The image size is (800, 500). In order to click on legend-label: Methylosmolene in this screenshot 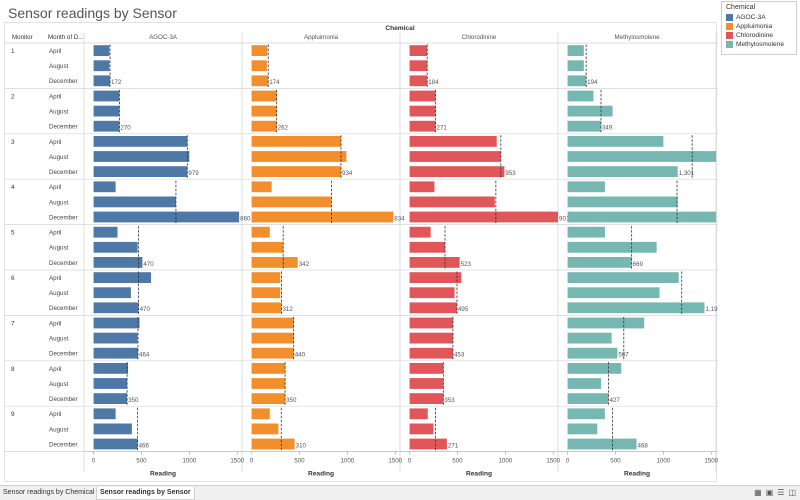, I will do `click(760, 44)`.